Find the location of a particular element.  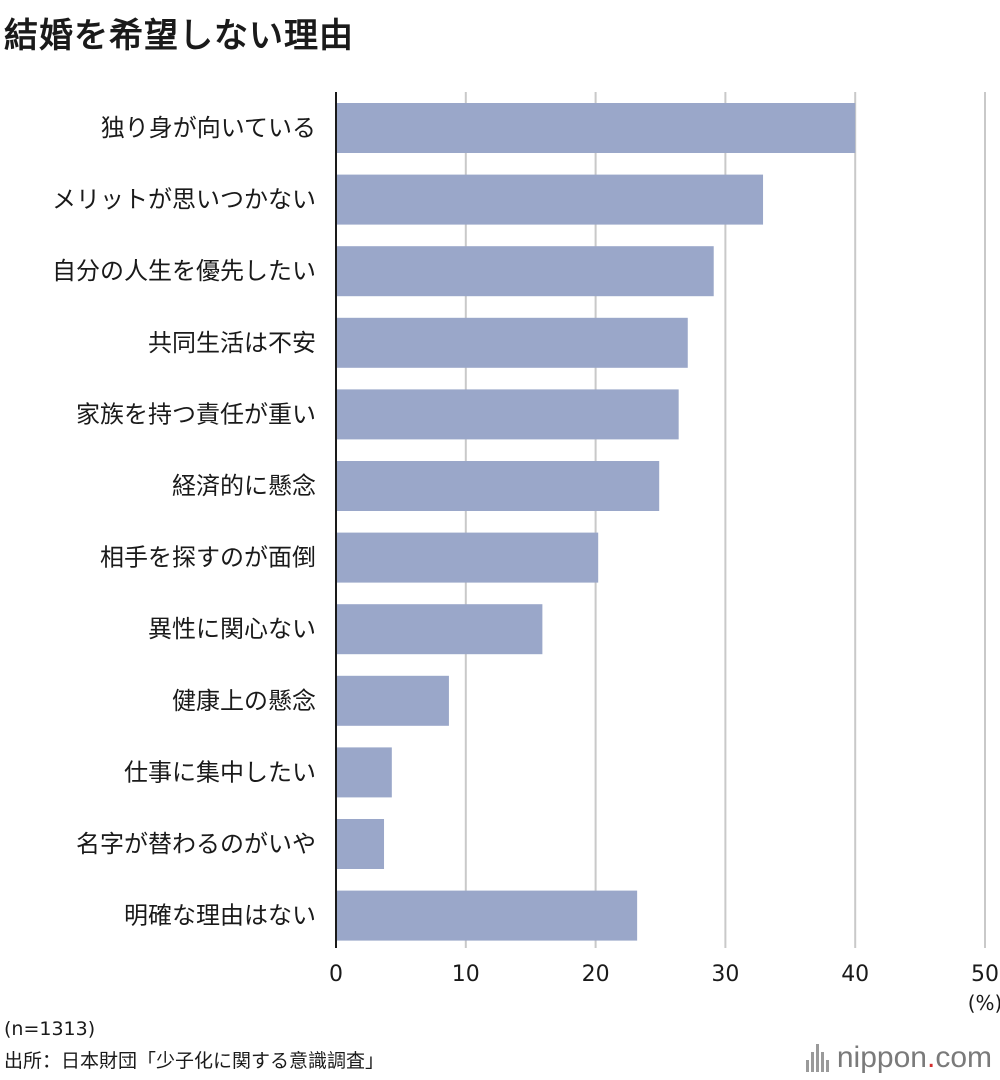

nippon-com-logo: nippon.com is located at coordinates (898, 1058).